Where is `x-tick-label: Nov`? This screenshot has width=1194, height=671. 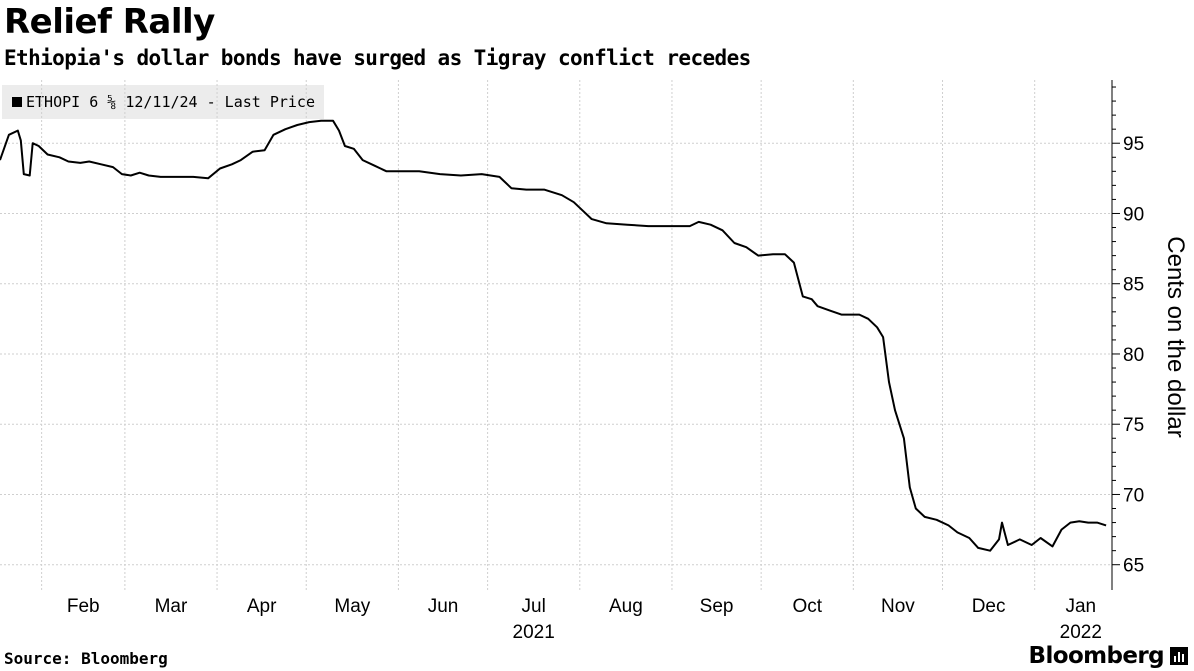
x-tick-label: Nov is located at coordinates (898, 606).